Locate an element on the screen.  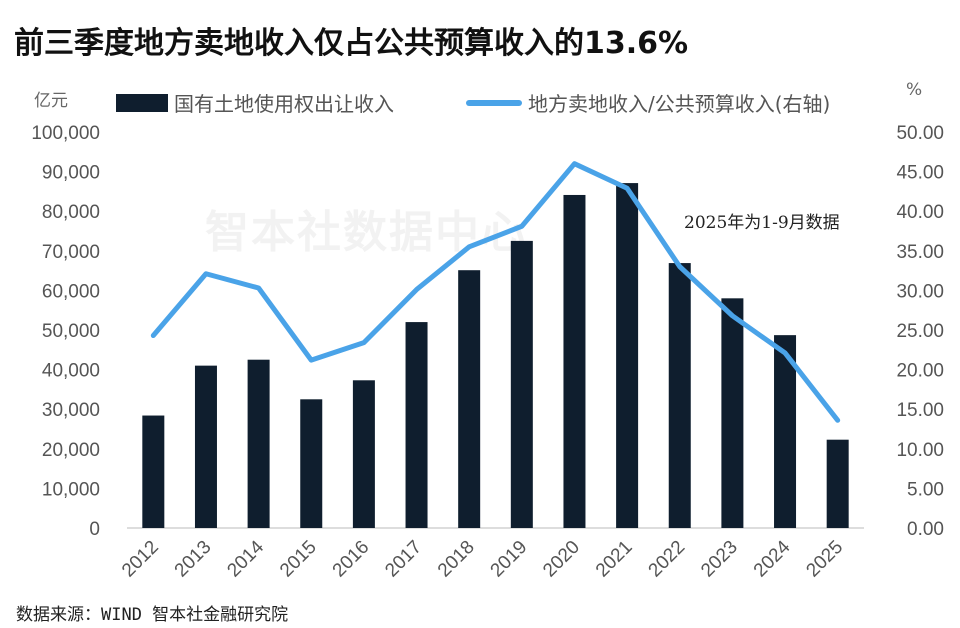
right-tick-label: 30.00 is located at coordinates (920, 291).